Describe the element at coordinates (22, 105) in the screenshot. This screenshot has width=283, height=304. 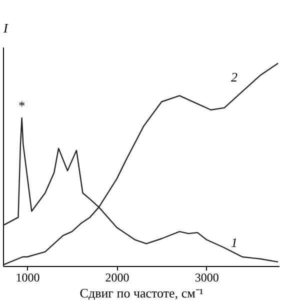
I see `annotation: *` at that location.